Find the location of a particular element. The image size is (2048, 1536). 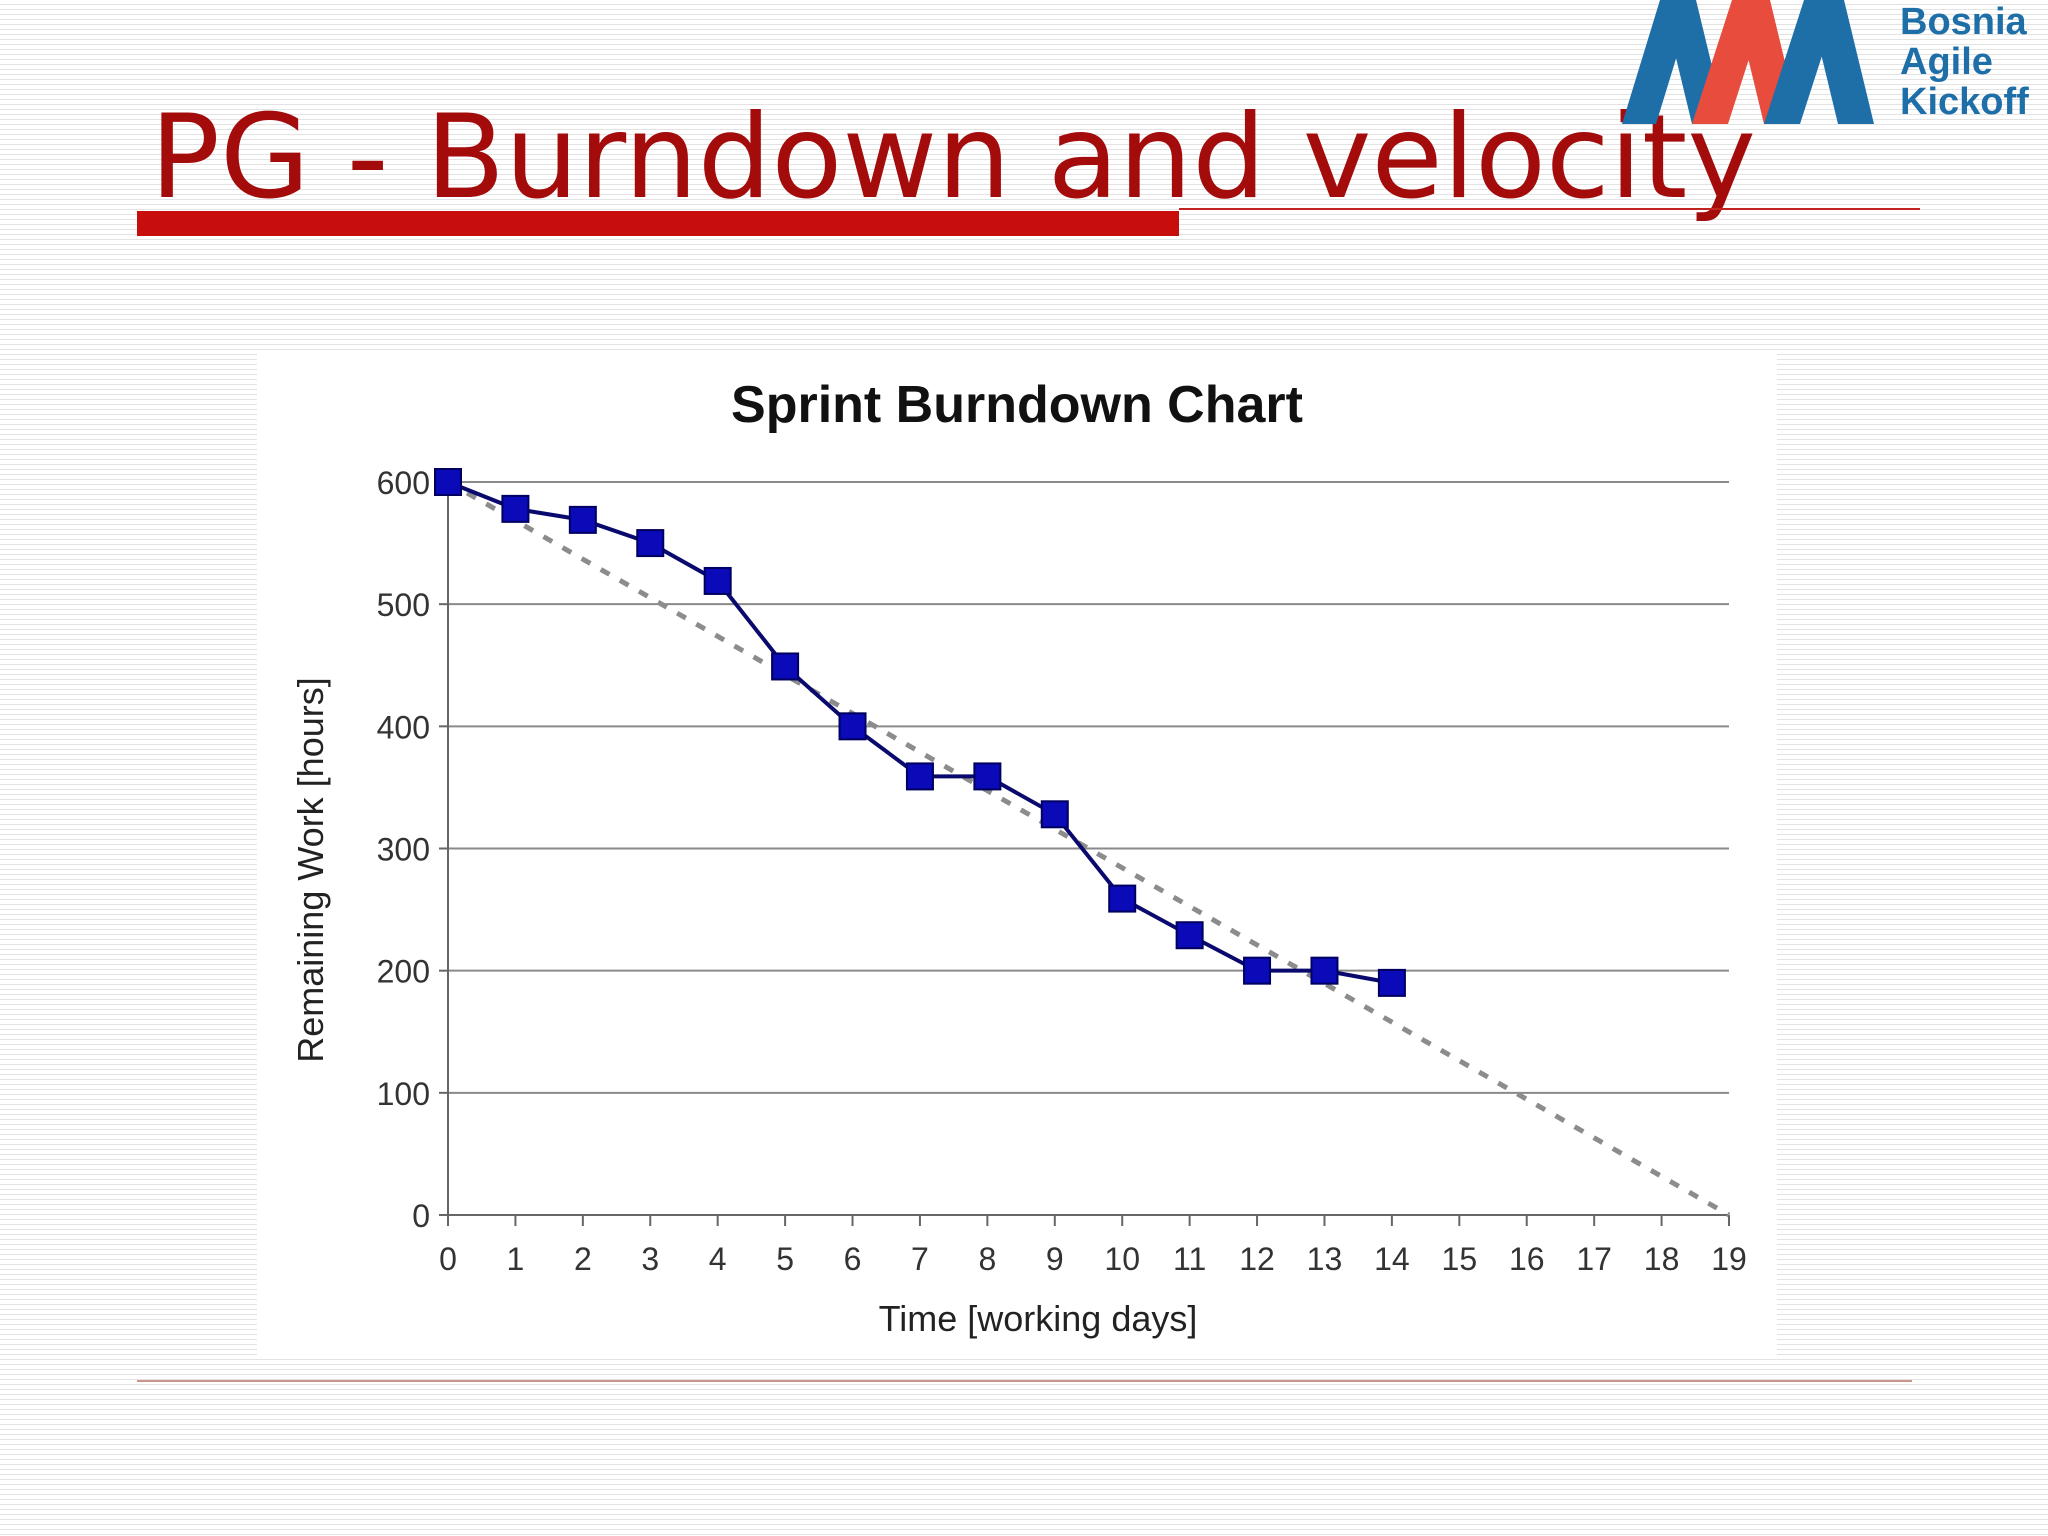

y-tick-label: 300 is located at coordinates (403, 850).